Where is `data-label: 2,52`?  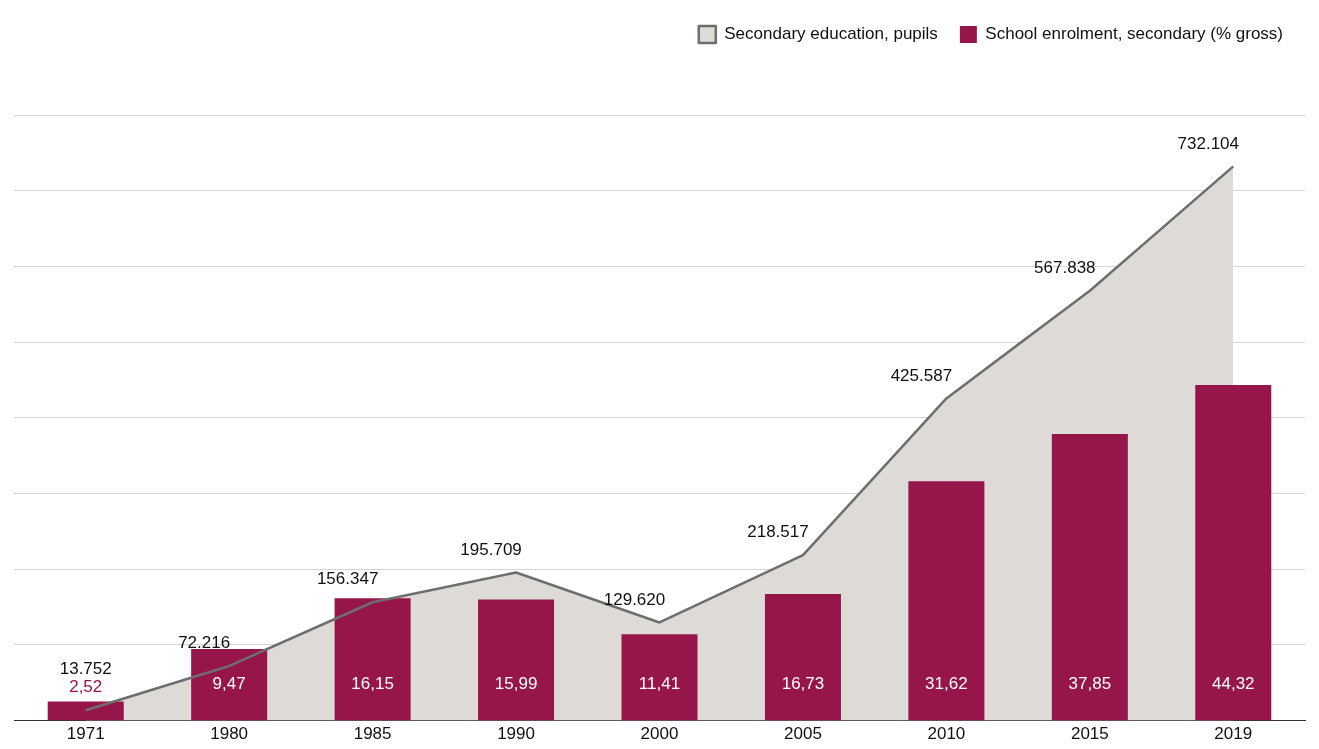
data-label: 2,52 is located at coordinates (86, 686).